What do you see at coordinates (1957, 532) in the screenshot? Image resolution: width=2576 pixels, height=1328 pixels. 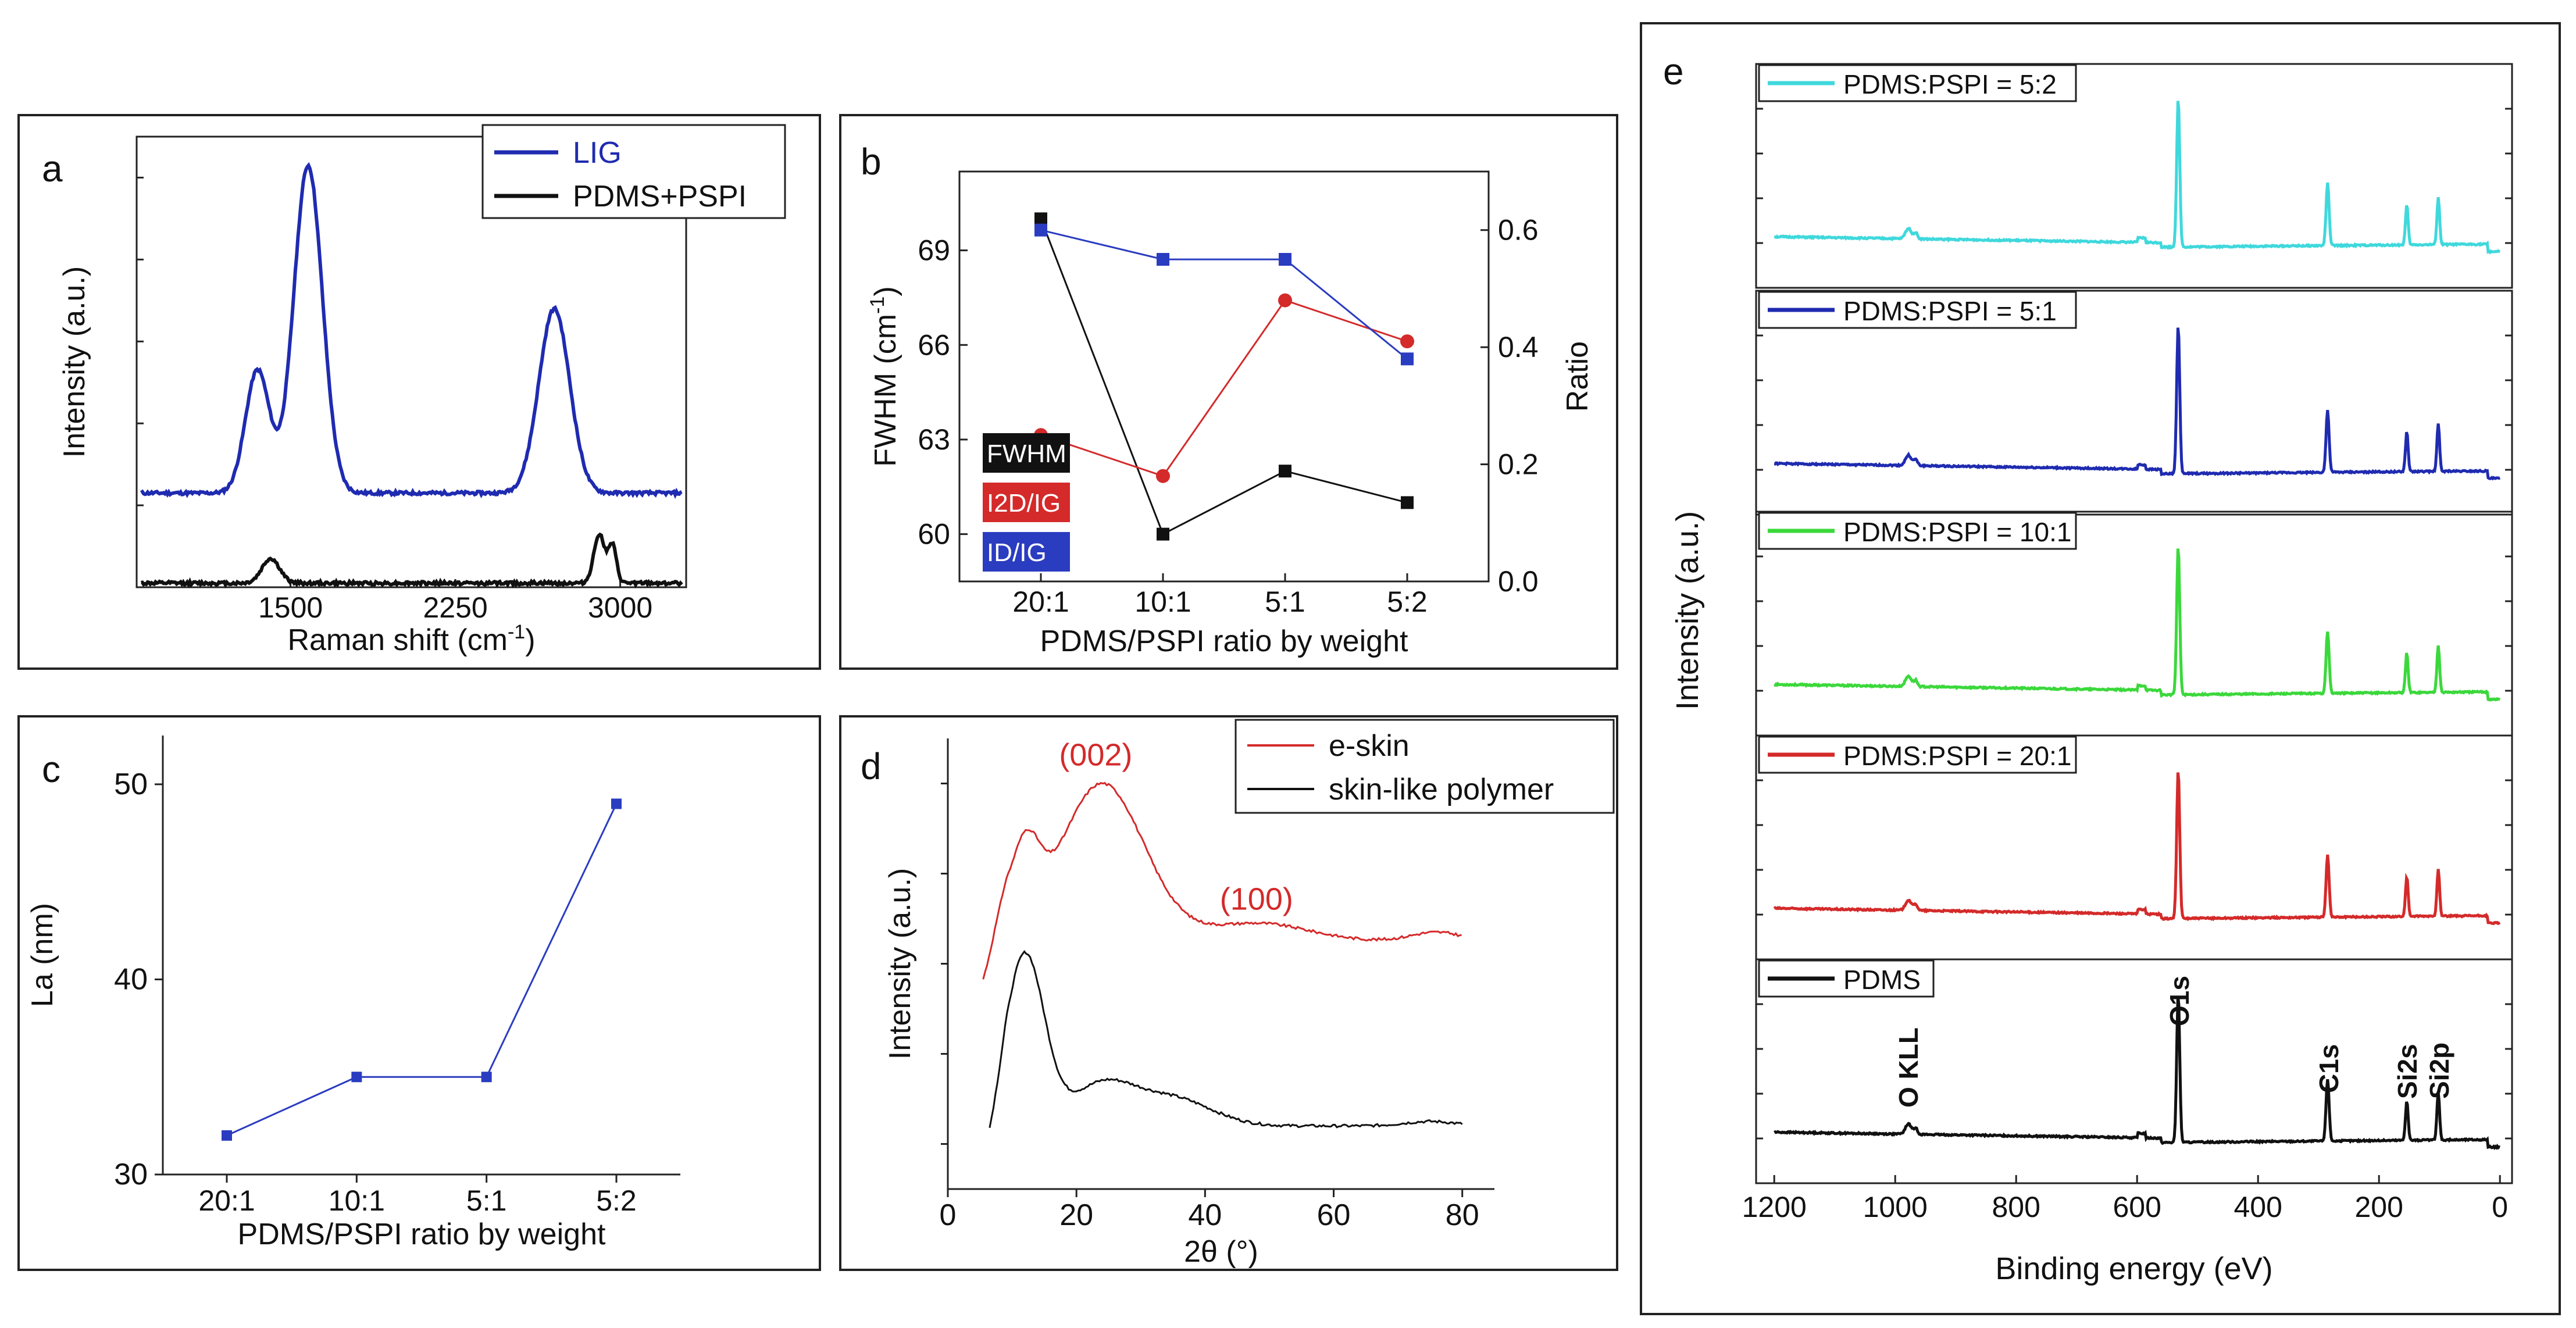 I see `legend-label-e: PDMS:PSPI = 10:1` at bounding box center [1957, 532].